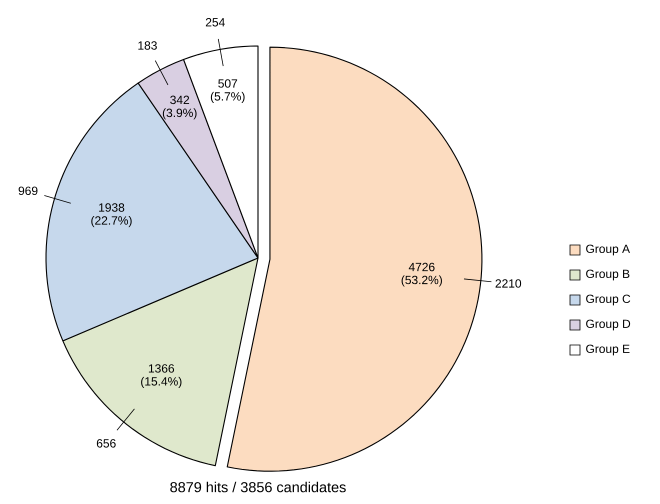 The width and height of the screenshot is (660, 504). What do you see at coordinates (161, 376) in the screenshot?
I see `data-label: 1366 (15.4%)` at bounding box center [161, 376].